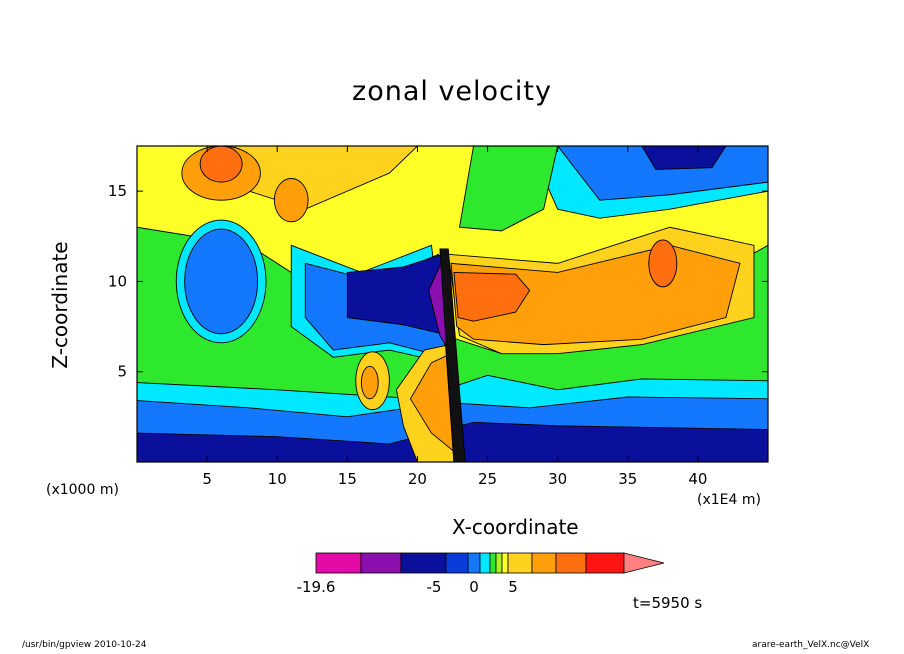 The image size is (904, 654). What do you see at coordinates (474, 587) in the screenshot?
I see `colorbar-label-2: 0` at bounding box center [474, 587].